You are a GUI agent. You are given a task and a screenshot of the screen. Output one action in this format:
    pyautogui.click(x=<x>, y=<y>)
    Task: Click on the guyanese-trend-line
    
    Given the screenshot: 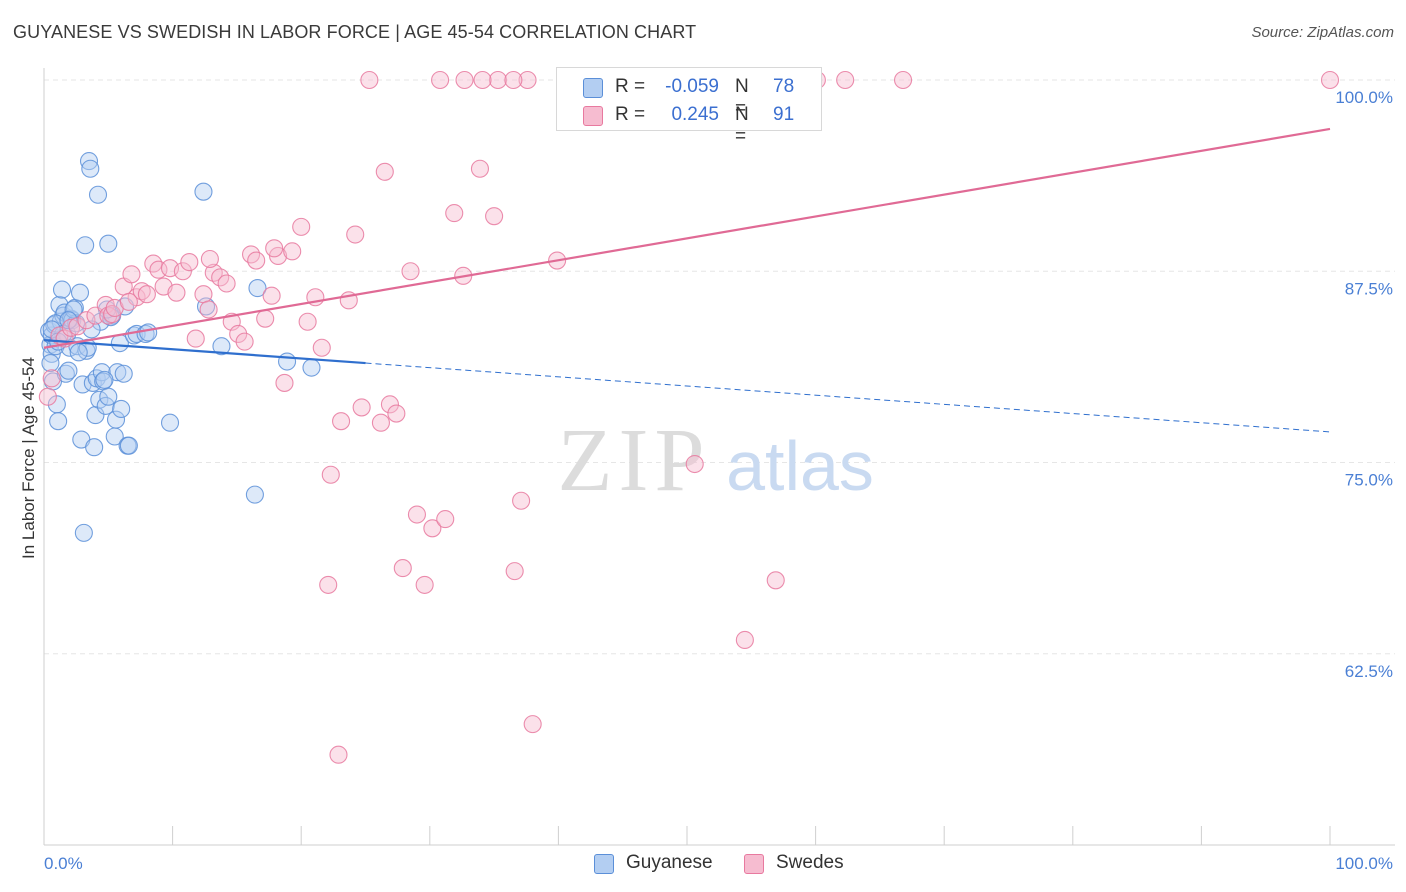 What is the action you would take?
    pyautogui.click(x=204, y=352)
    